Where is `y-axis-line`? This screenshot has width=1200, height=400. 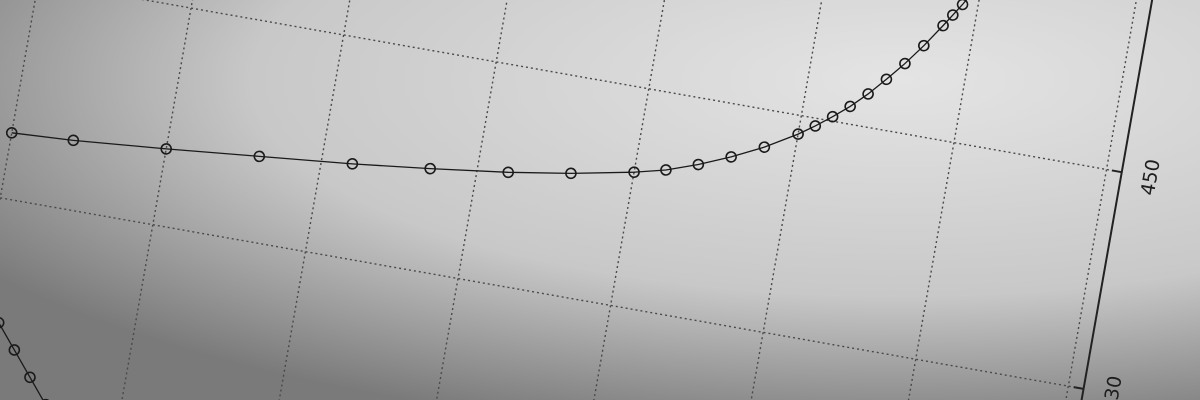
y-axis-line is located at coordinates (1101, 200).